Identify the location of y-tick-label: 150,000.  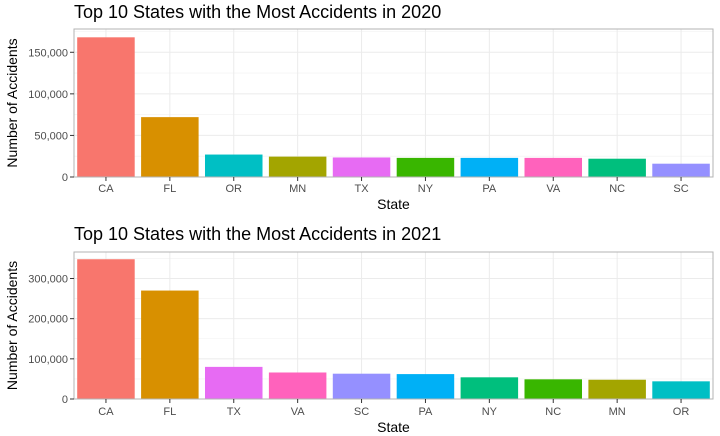
(48, 53).